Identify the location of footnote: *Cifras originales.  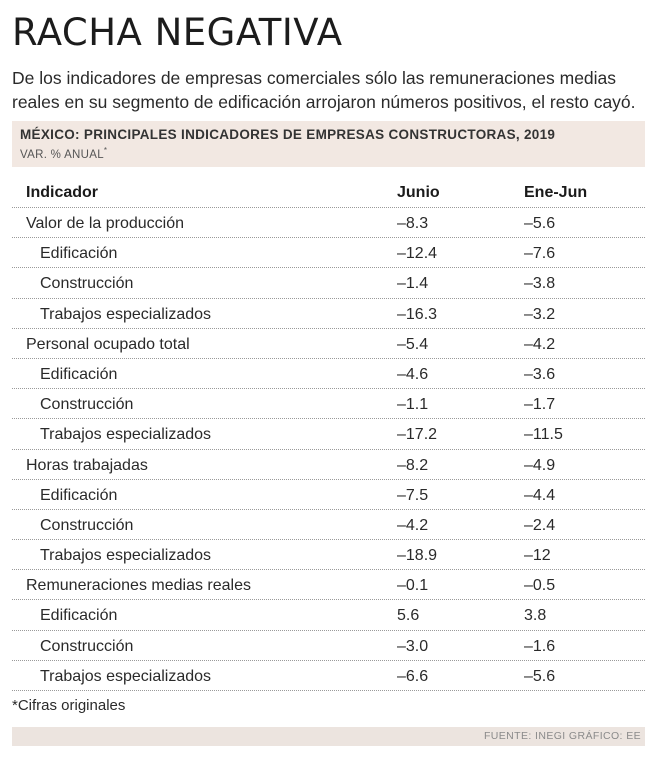
(69, 705).